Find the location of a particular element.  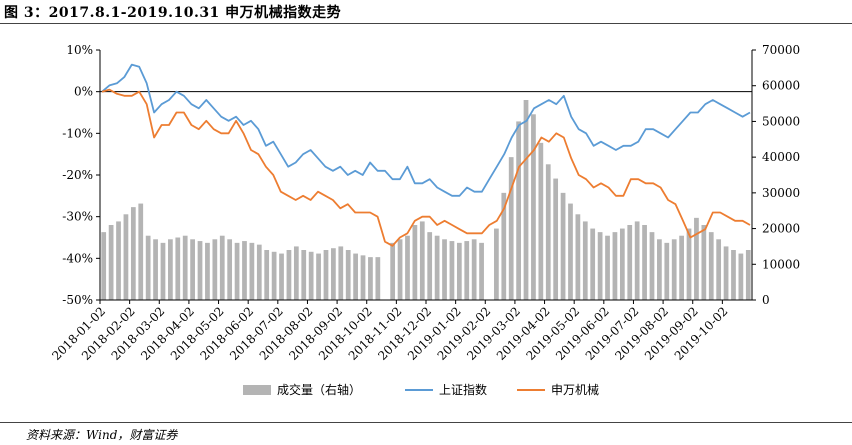

right-tick-label: 30000 is located at coordinates (781, 193).